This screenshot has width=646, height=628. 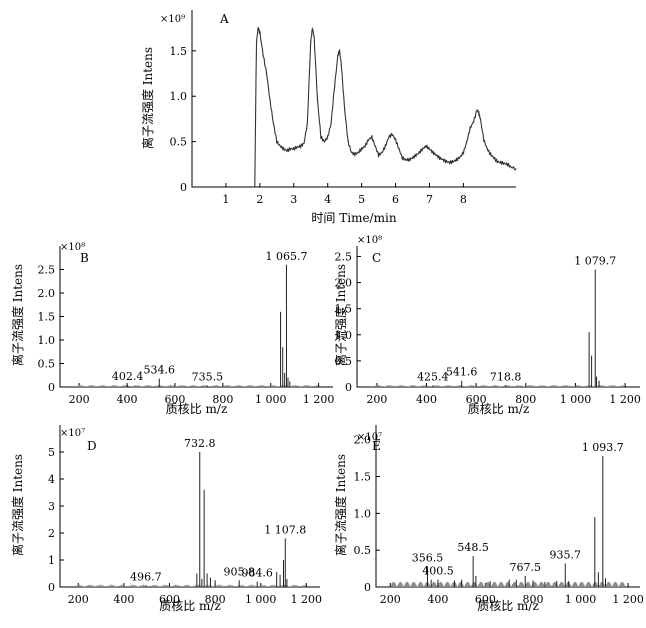 I want to click on y-tick-label: 2.5, so click(x=344, y=256).